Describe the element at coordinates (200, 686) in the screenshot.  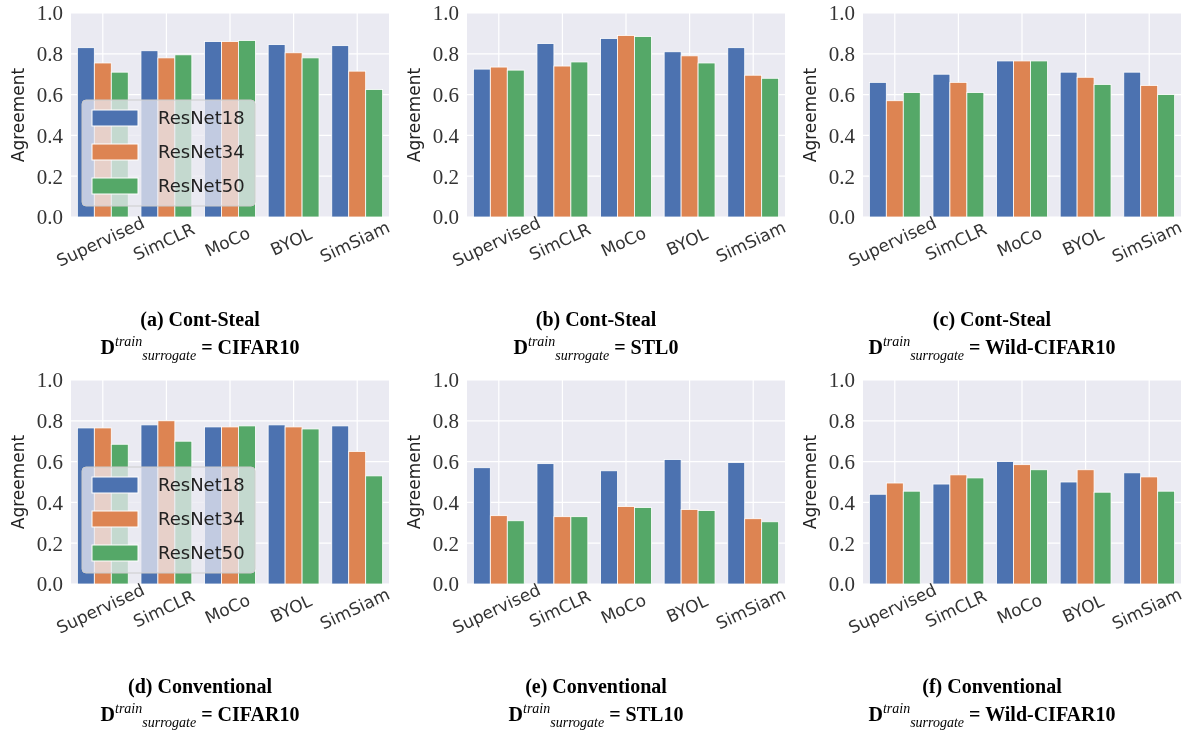
I see `text: (d) Conventional` at that location.